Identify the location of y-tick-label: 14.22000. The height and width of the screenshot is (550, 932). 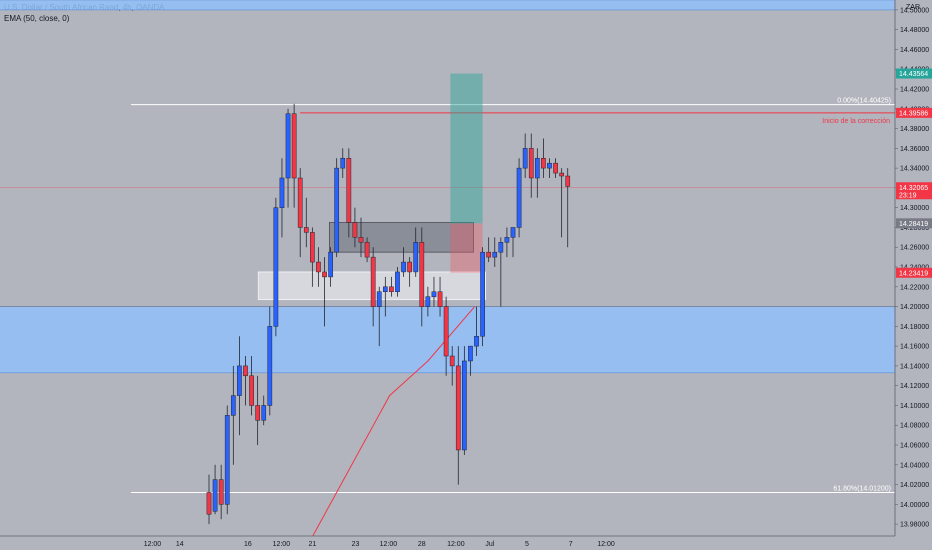
(914, 287).